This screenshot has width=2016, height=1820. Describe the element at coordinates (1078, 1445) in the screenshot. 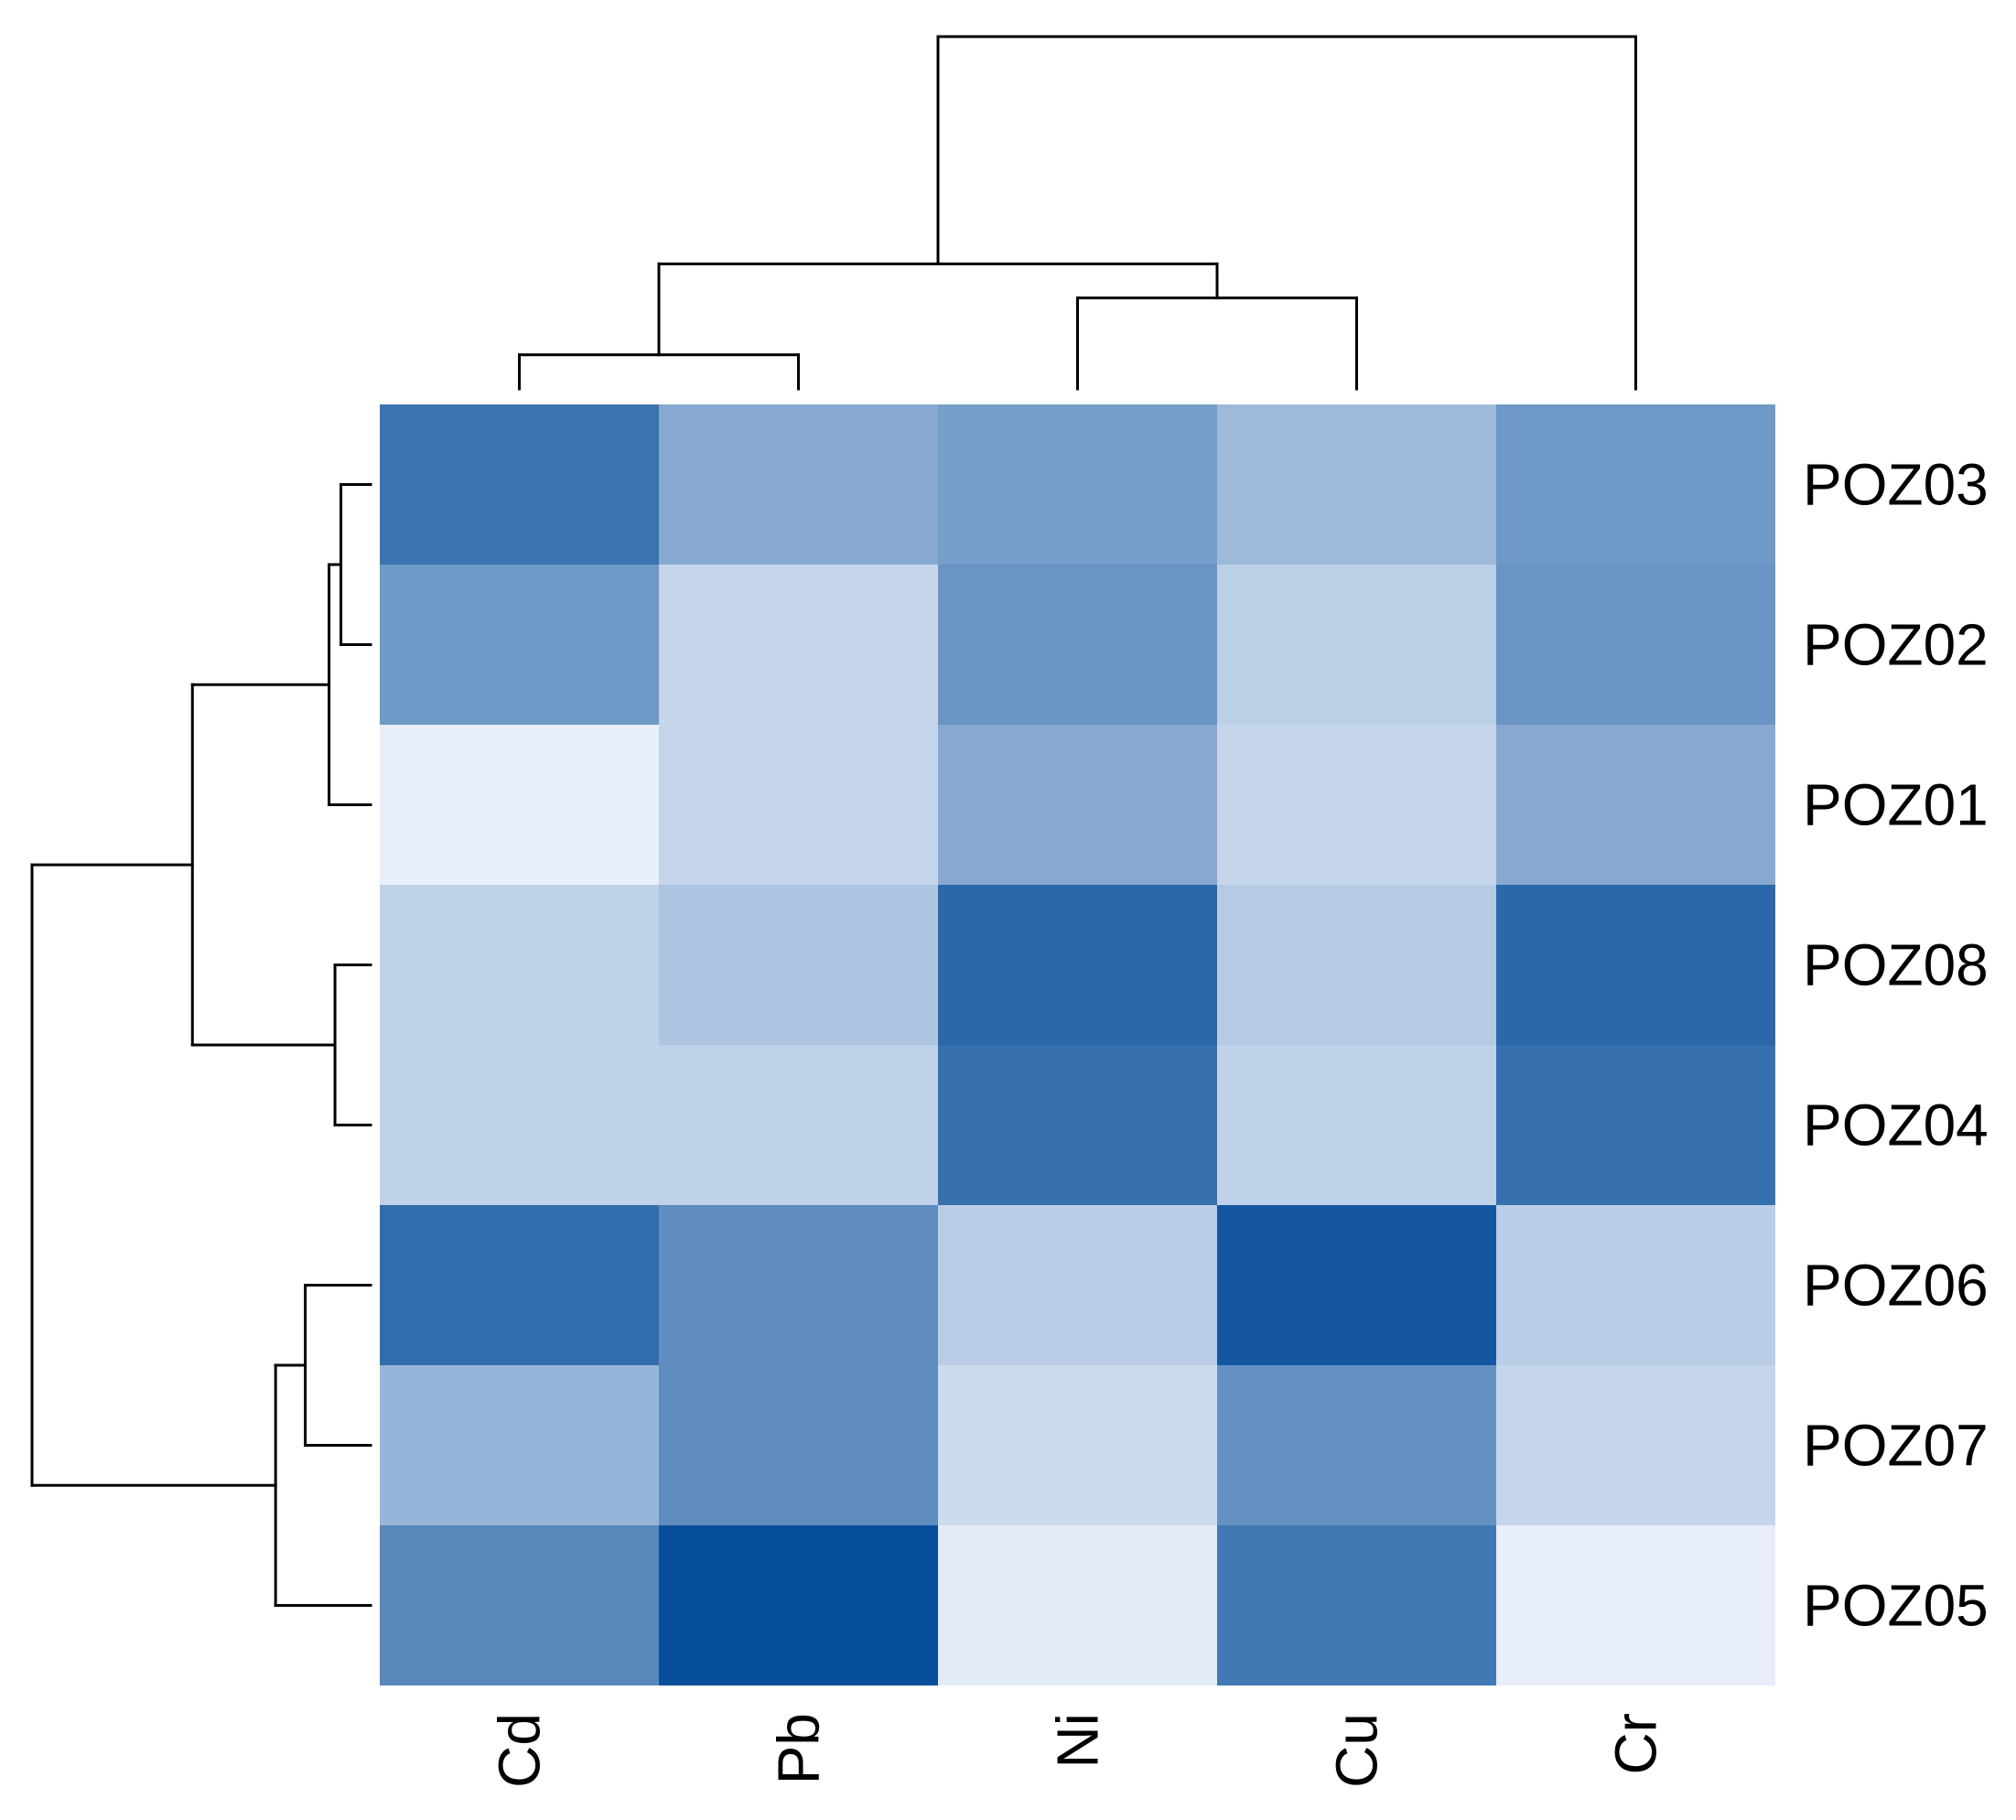

I see `heatmap-cell-POZ07-Ni` at that location.